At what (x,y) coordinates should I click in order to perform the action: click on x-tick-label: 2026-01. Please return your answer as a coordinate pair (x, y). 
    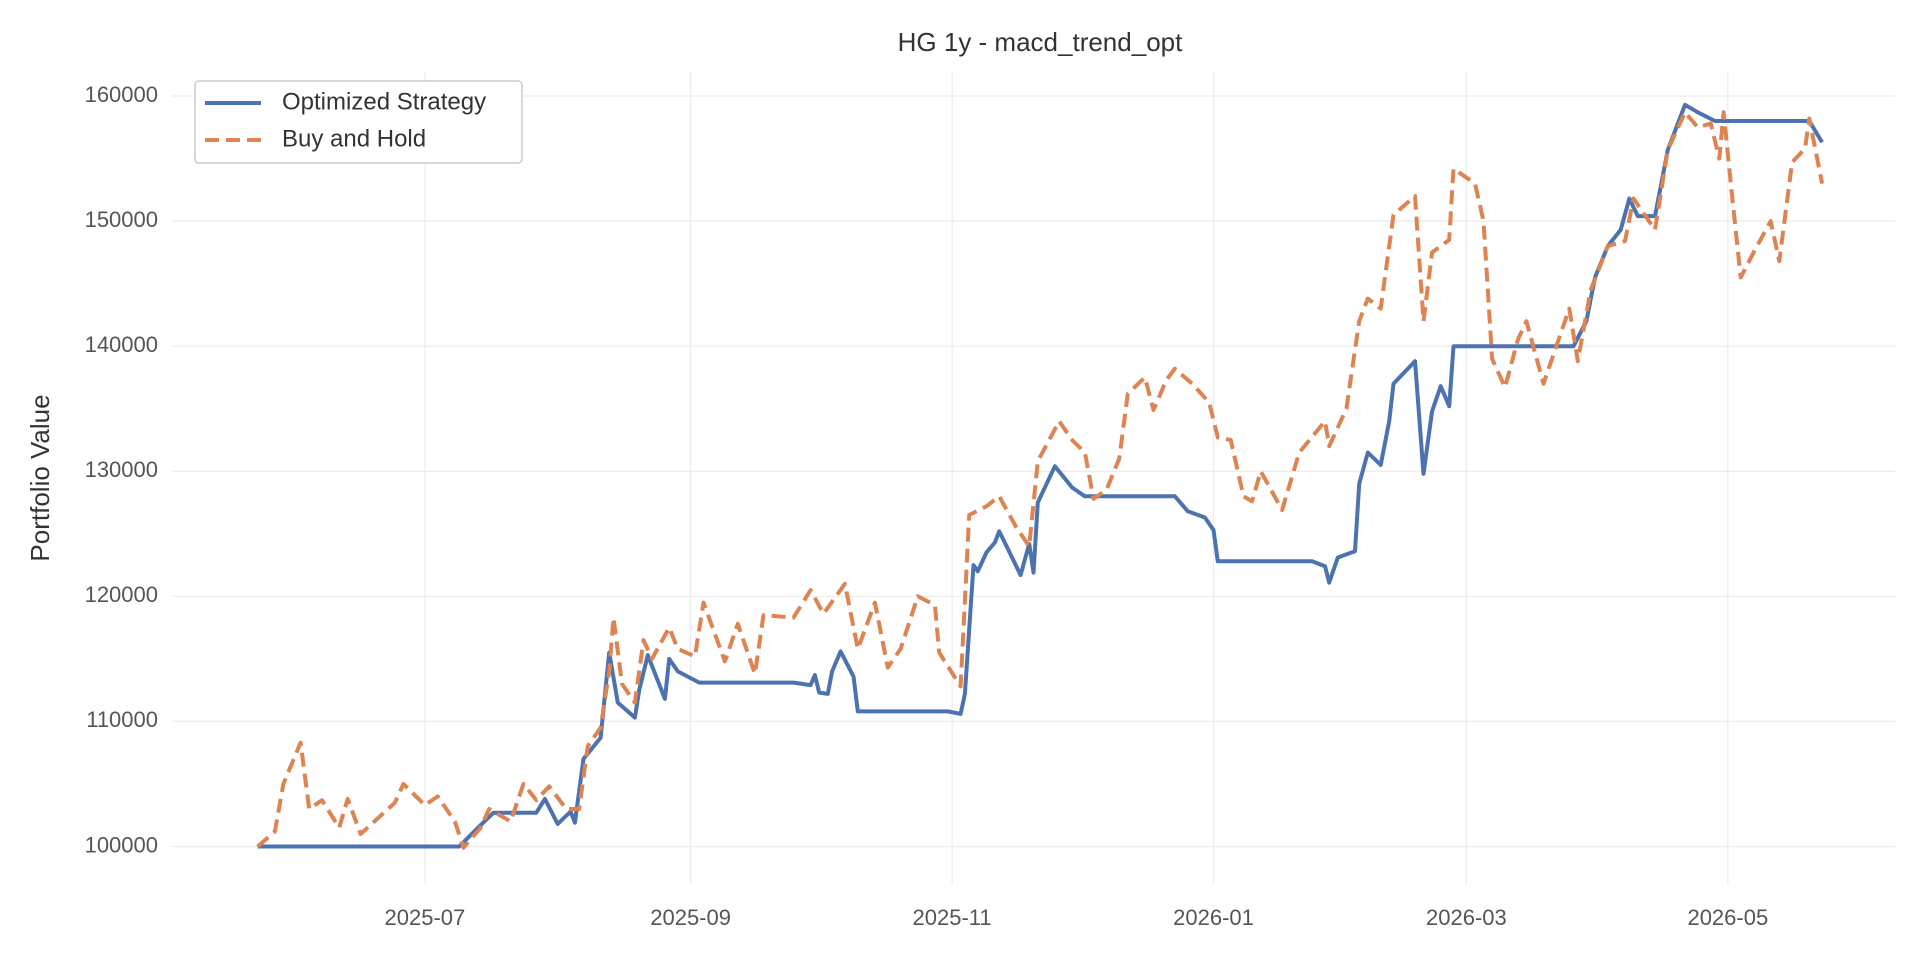
    Looking at the image, I should click on (1213, 917).